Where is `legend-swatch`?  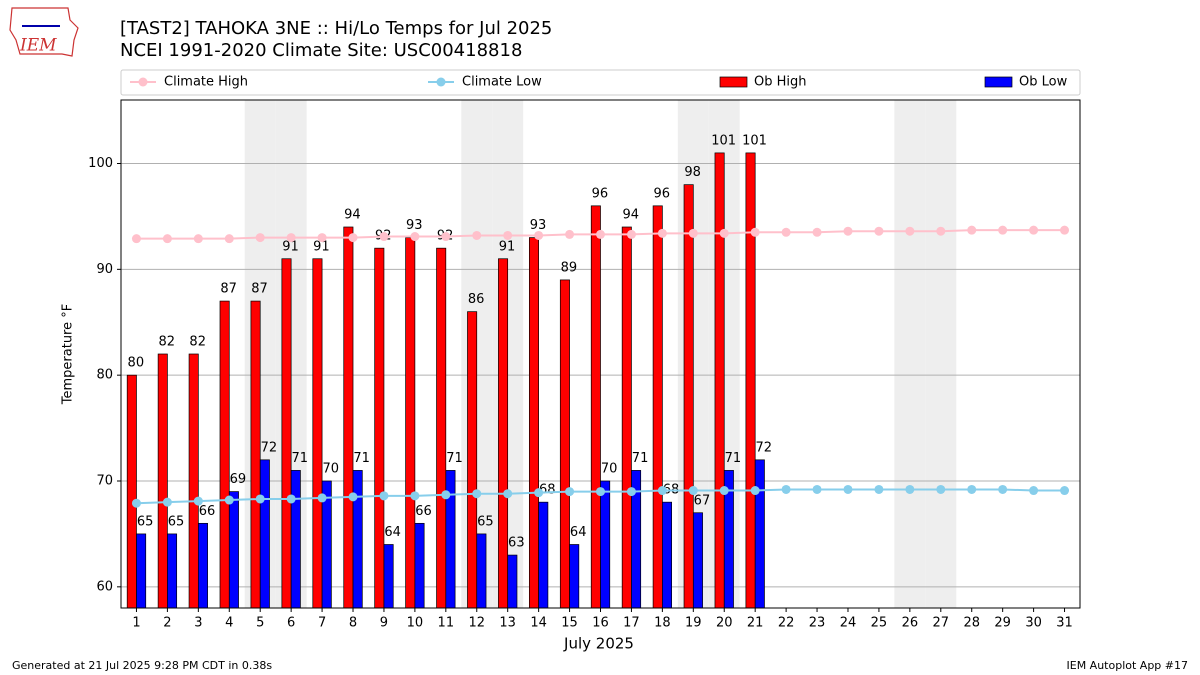 legend-swatch is located at coordinates (733, 82).